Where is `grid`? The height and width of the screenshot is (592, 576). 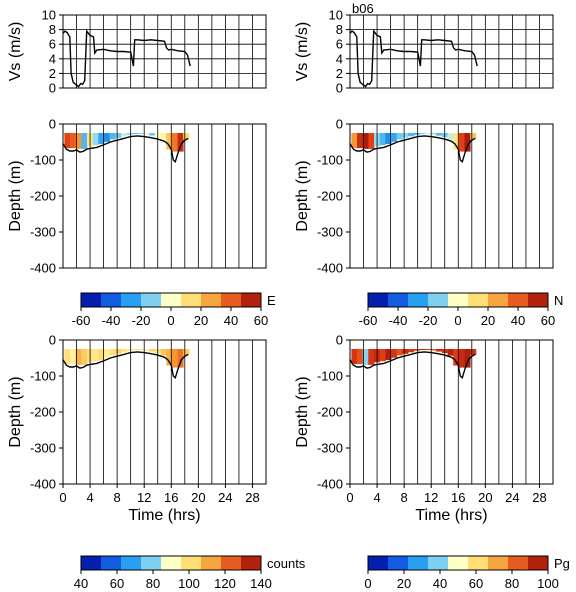 grid is located at coordinates (164, 196).